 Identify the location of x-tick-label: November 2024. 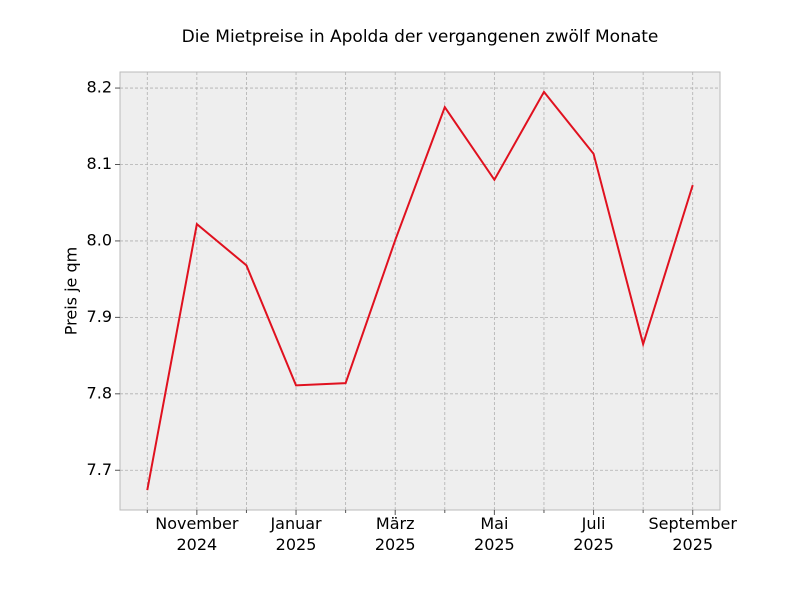
(197, 534).